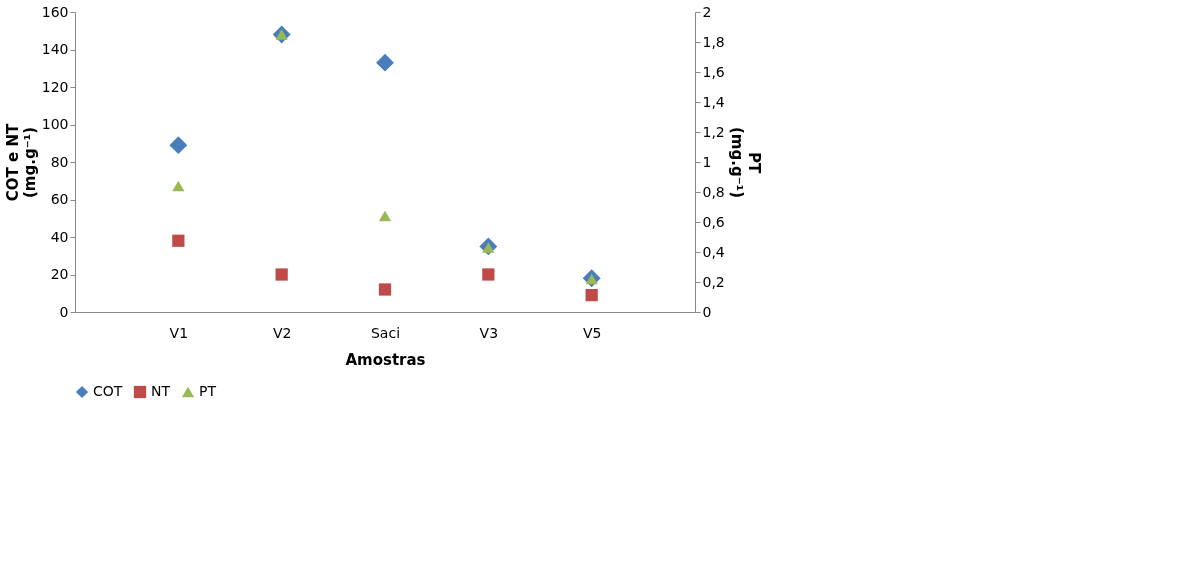  What do you see at coordinates (707, 161) in the screenshot?
I see `y2-tick-label: 1` at bounding box center [707, 161].